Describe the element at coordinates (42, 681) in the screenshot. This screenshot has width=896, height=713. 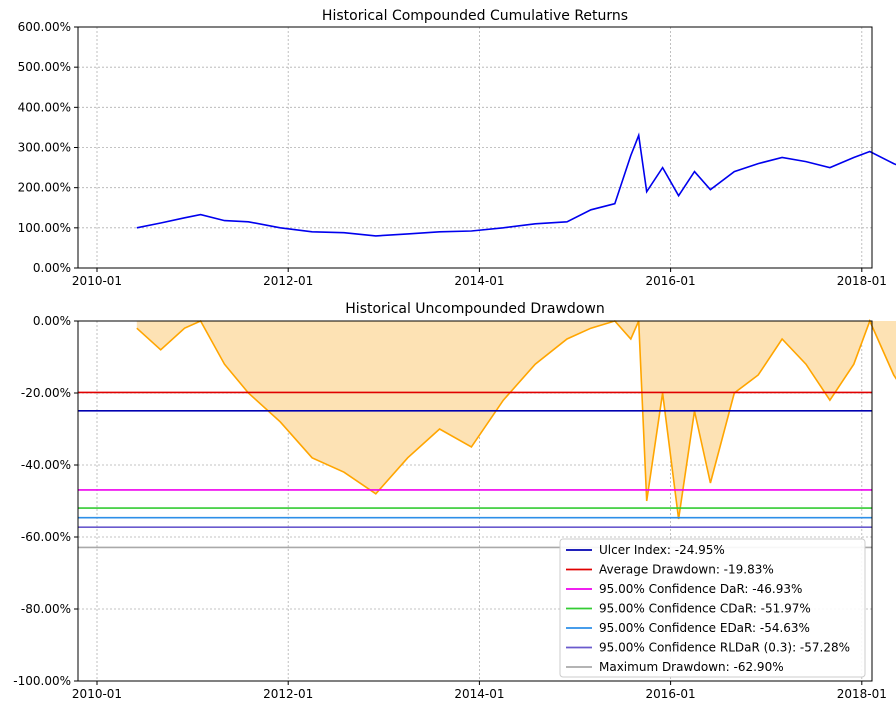
I see `y-tick-label: -100.00%` at that location.